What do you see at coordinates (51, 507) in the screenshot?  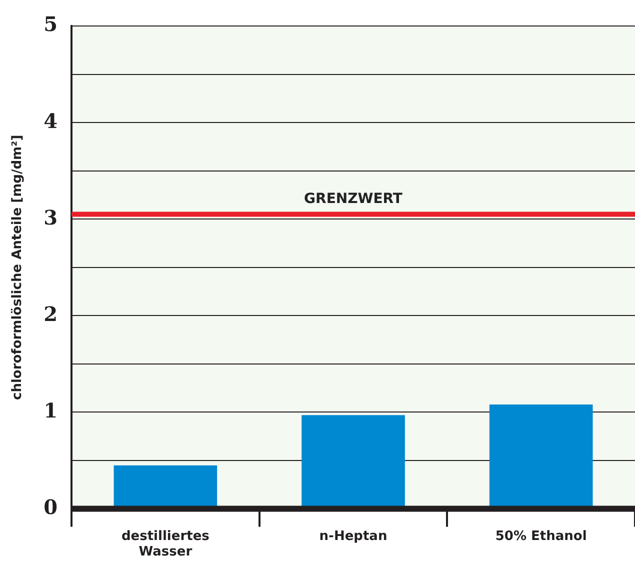 I see `y-tick-label: 0` at bounding box center [51, 507].